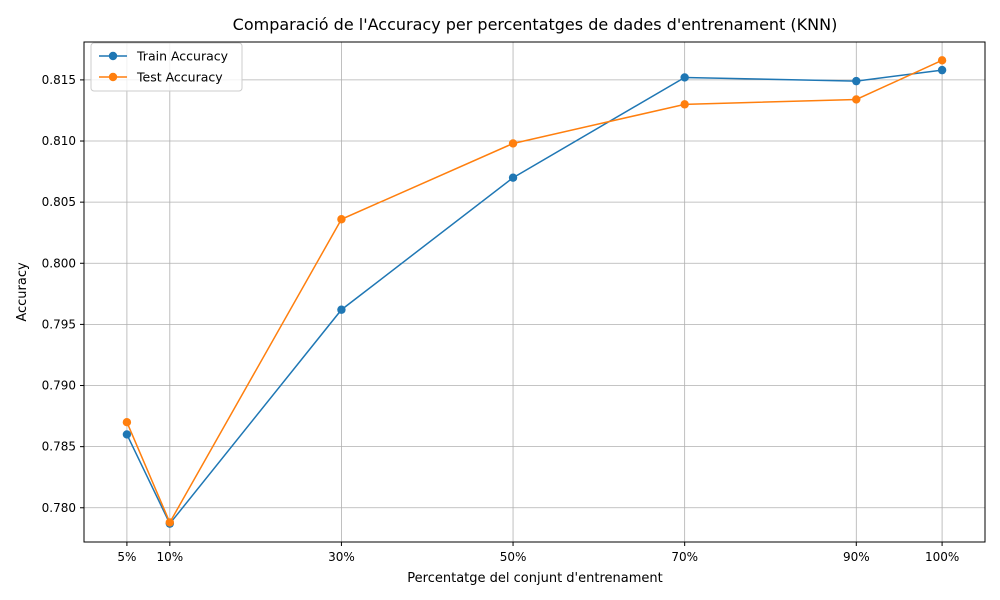 This screenshot has height=600, width=1000. Describe the element at coordinates (534, 578) in the screenshot. I see `x-axis-label: Percentatge del conjunt d'entrenament` at that location.